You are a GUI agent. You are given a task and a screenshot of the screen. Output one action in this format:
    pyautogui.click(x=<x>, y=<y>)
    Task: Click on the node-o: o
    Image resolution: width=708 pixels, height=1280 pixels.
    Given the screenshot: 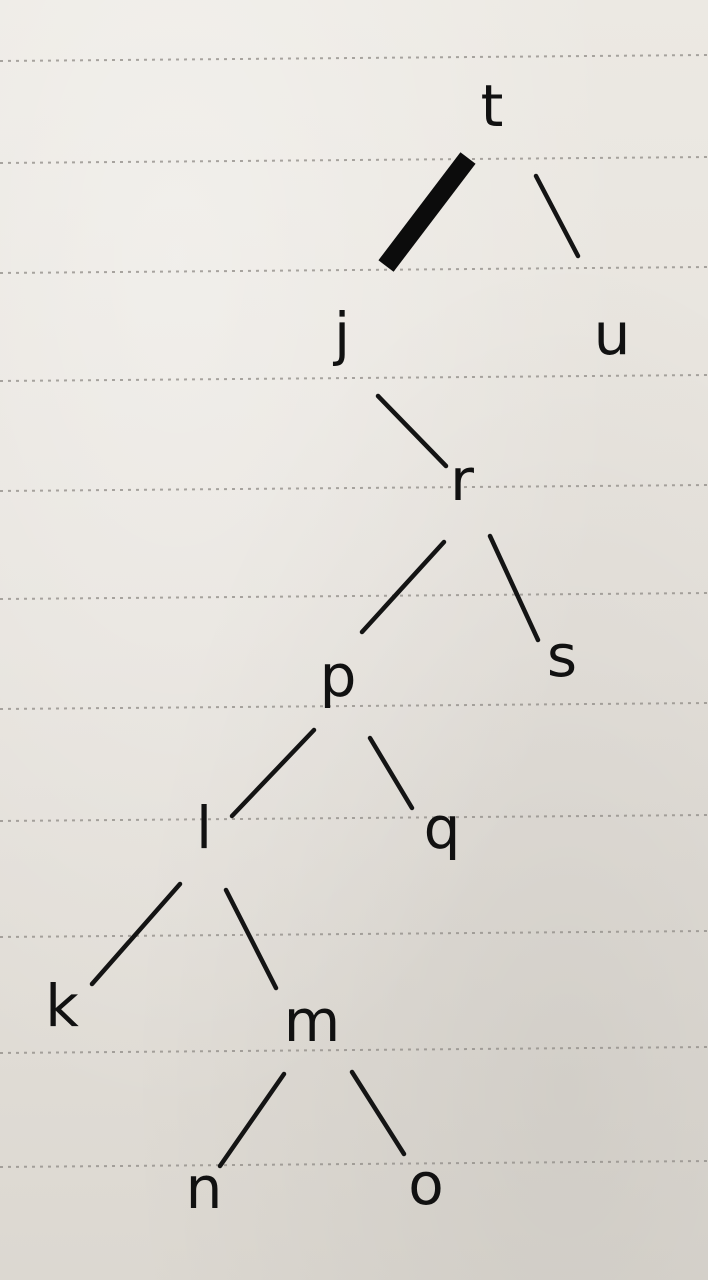 What is the action you would take?
    pyautogui.click(x=426, y=1184)
    